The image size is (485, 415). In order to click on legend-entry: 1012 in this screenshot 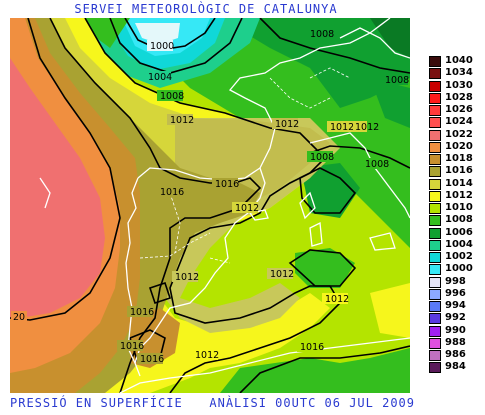, I will do `click(455, 195)`.